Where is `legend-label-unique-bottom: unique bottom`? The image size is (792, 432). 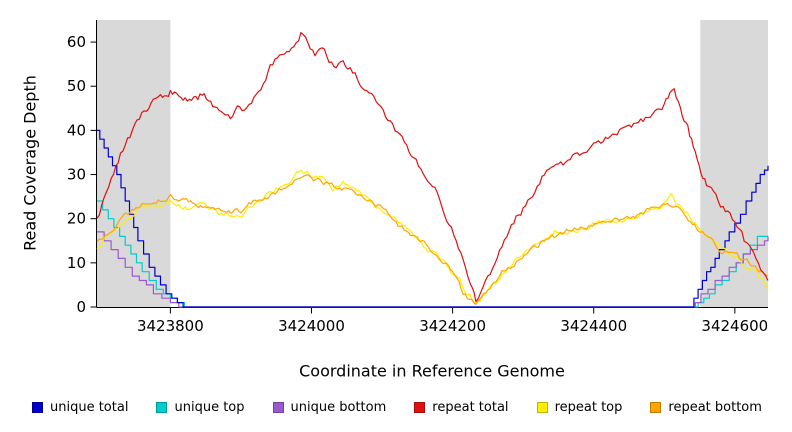 legend-label-unique-bottom: unique bottom is located at coordinates (338, 407).